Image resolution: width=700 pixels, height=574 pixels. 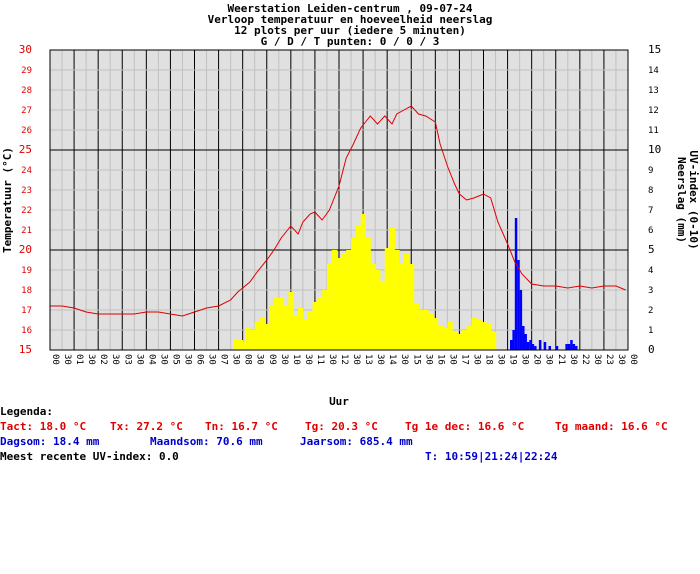 What do you see at coordinates (43, 426) in the screenshot?
I see `legend-tact: Tact: 18.0 °C` at bounding box center [43, 426].